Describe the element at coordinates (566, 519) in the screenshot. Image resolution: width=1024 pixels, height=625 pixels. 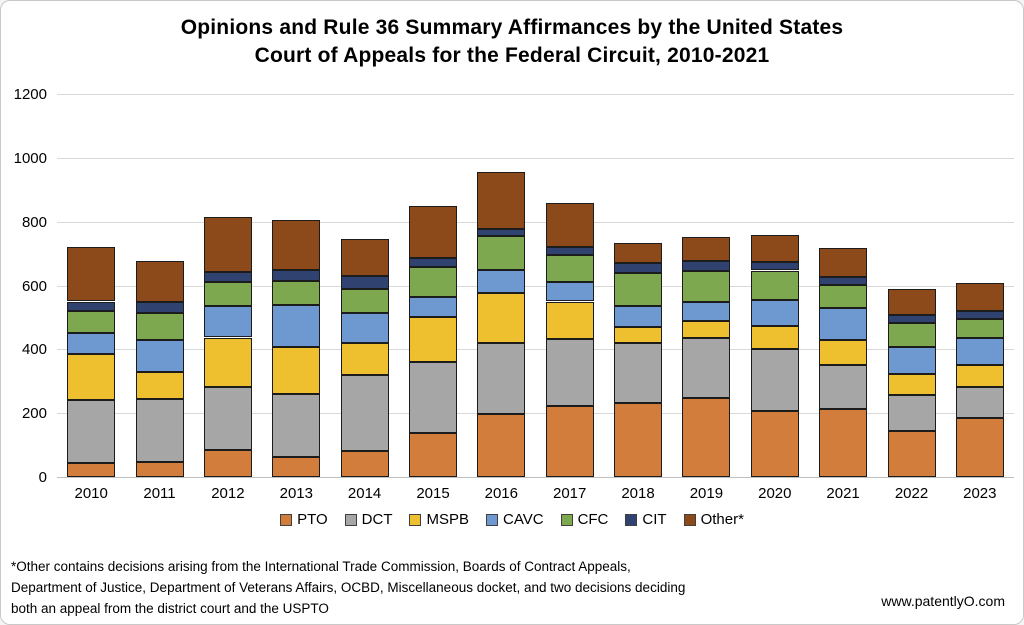
I see `legend-swatch-CFC` at that location.